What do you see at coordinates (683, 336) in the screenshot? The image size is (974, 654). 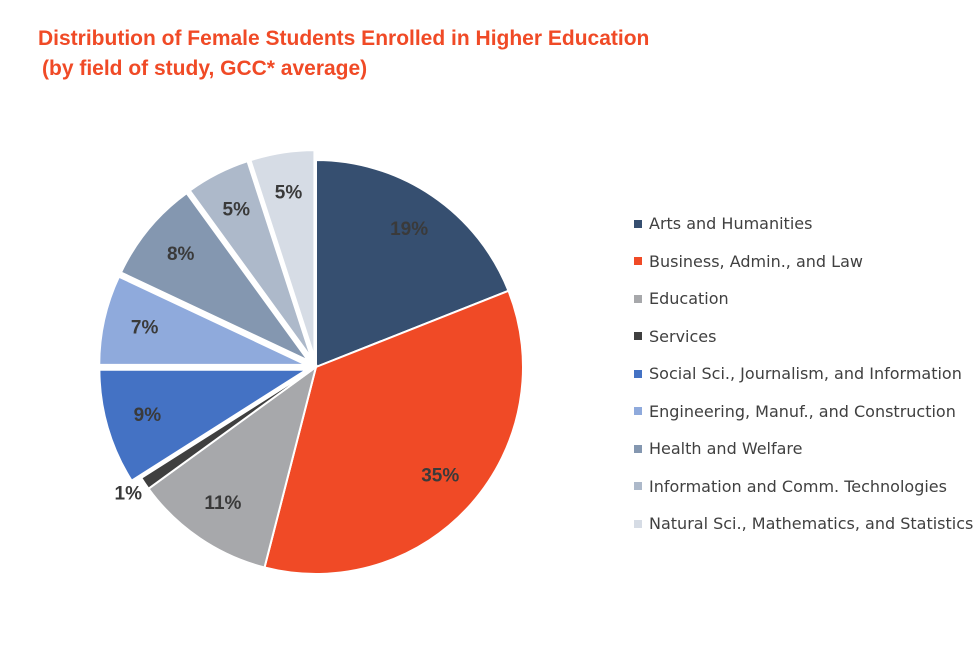 I see `legend-label: Services` at bounding box center [683, 336].